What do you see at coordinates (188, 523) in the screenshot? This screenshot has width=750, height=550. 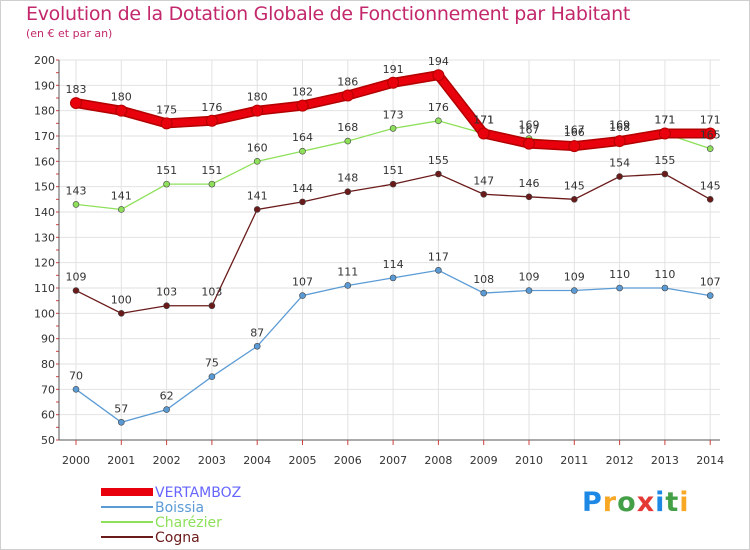 I see `legend-label-charezier: Charézier` at bounding box center [188, 523].